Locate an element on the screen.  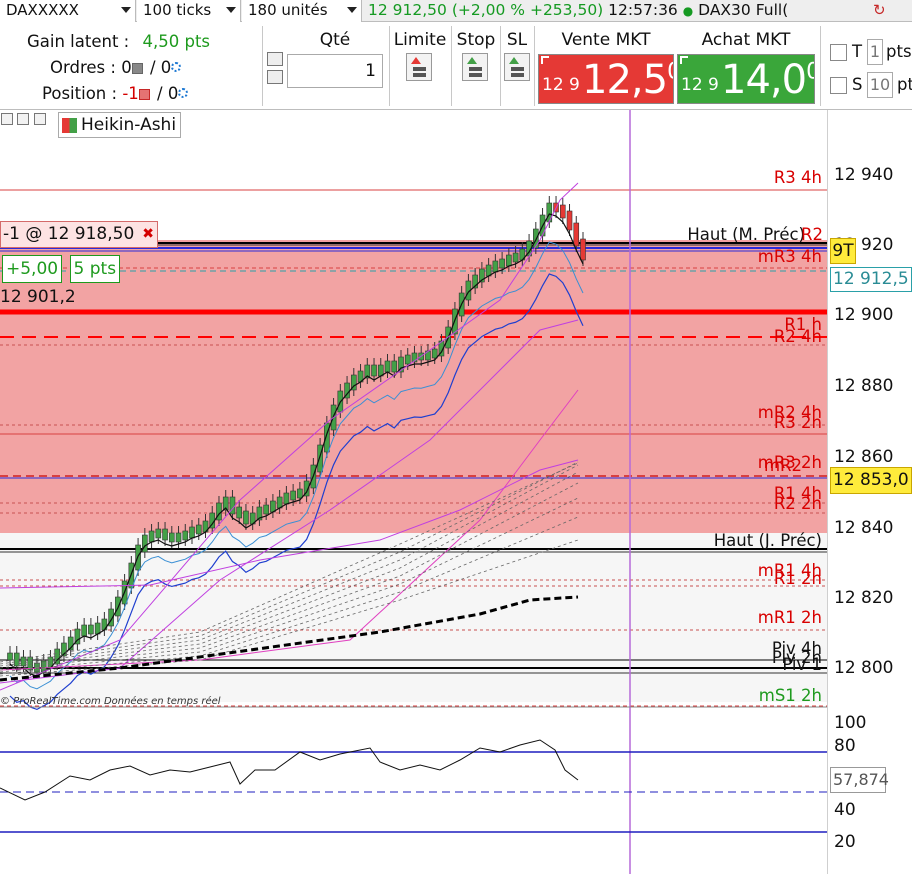
position-count-b: 0 is located at coordinates (173, 93).